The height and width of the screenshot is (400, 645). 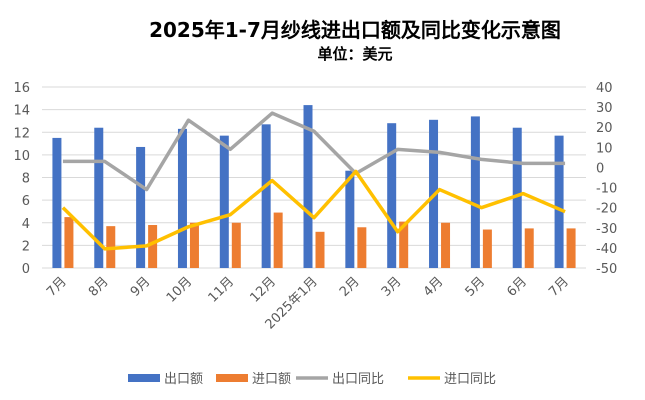 I want to click on right-axis-tick: -40, so click(x=606, y=249).